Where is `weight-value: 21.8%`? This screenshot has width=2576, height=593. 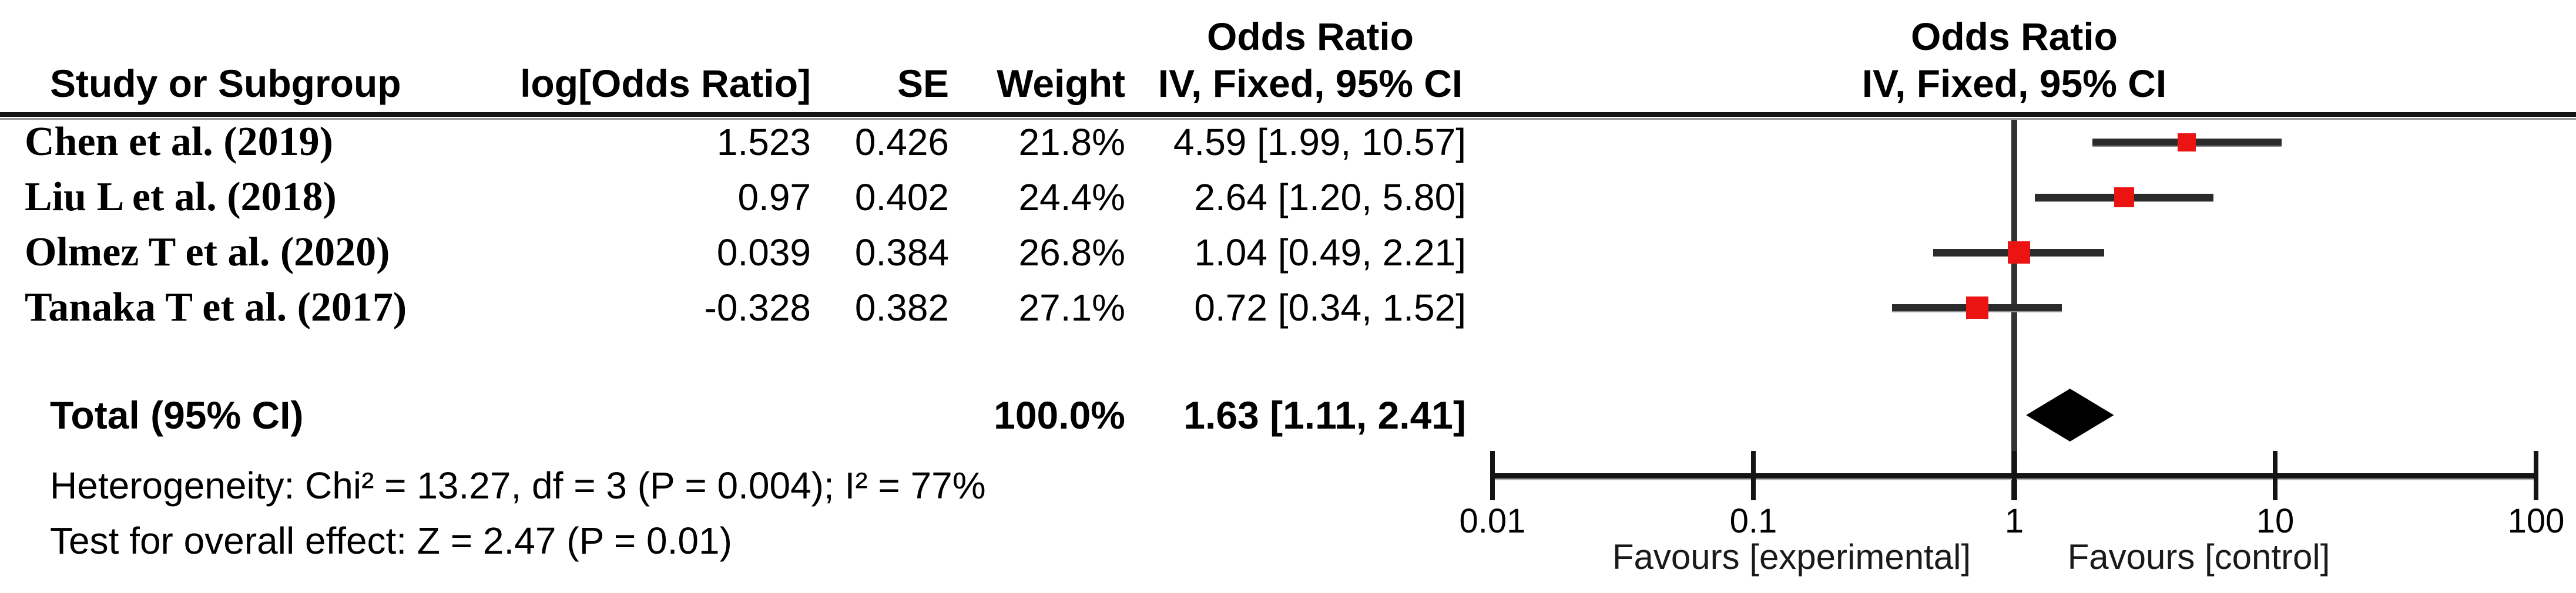 weight-value: 21.8% is located at coordinates (1071, 142).